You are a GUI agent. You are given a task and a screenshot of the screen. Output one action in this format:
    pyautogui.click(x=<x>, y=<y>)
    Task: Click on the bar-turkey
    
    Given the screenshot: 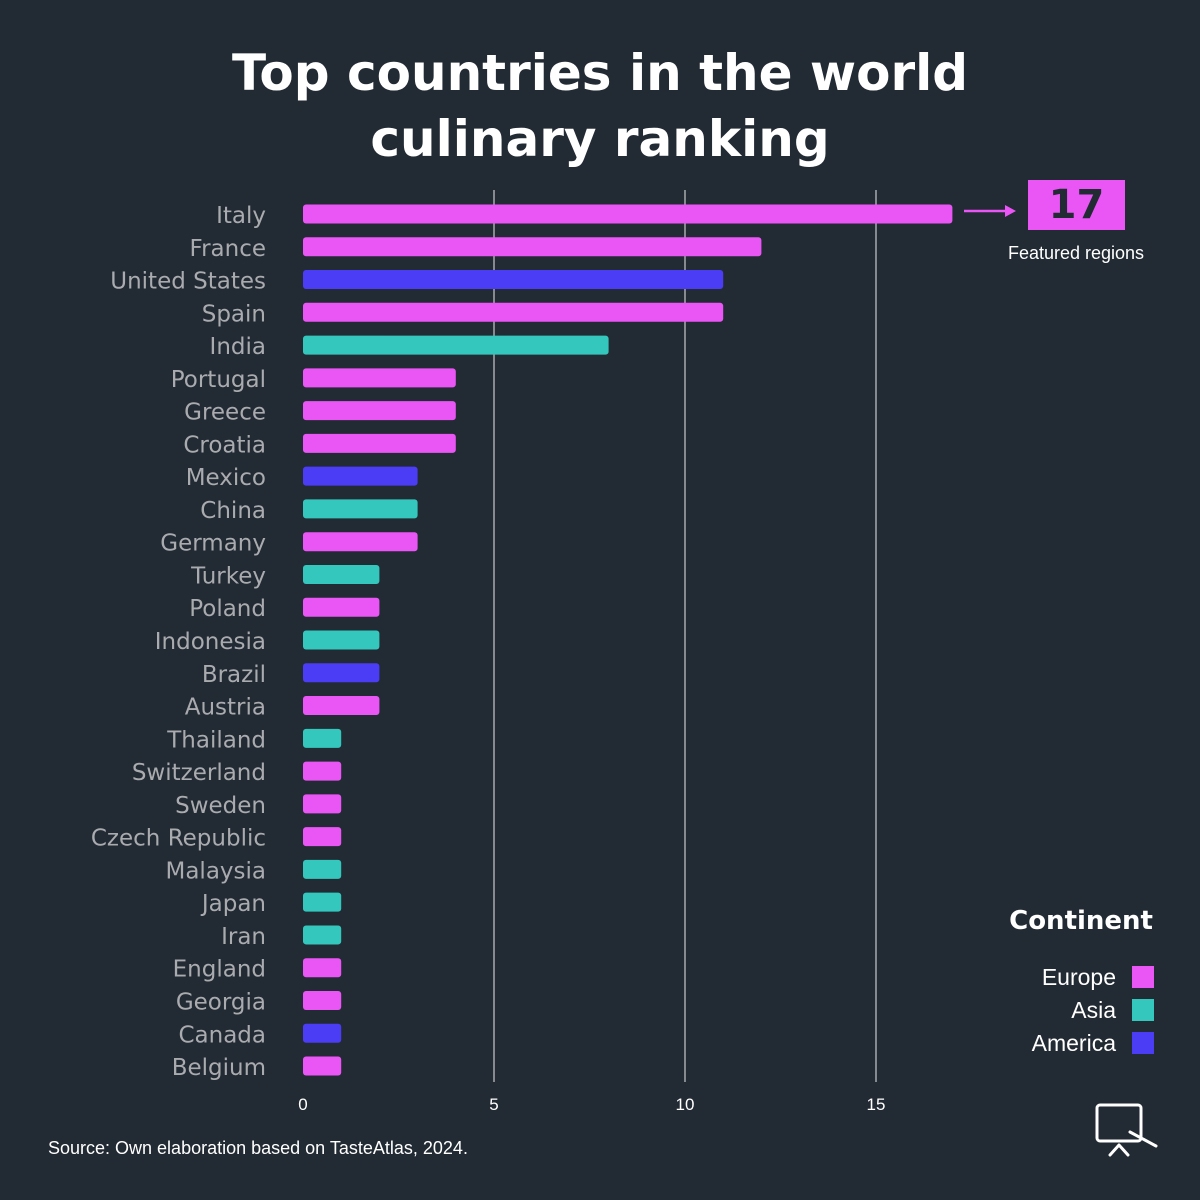 What is the action you would take?
    pyautogui.click(x=341, y=574)
    